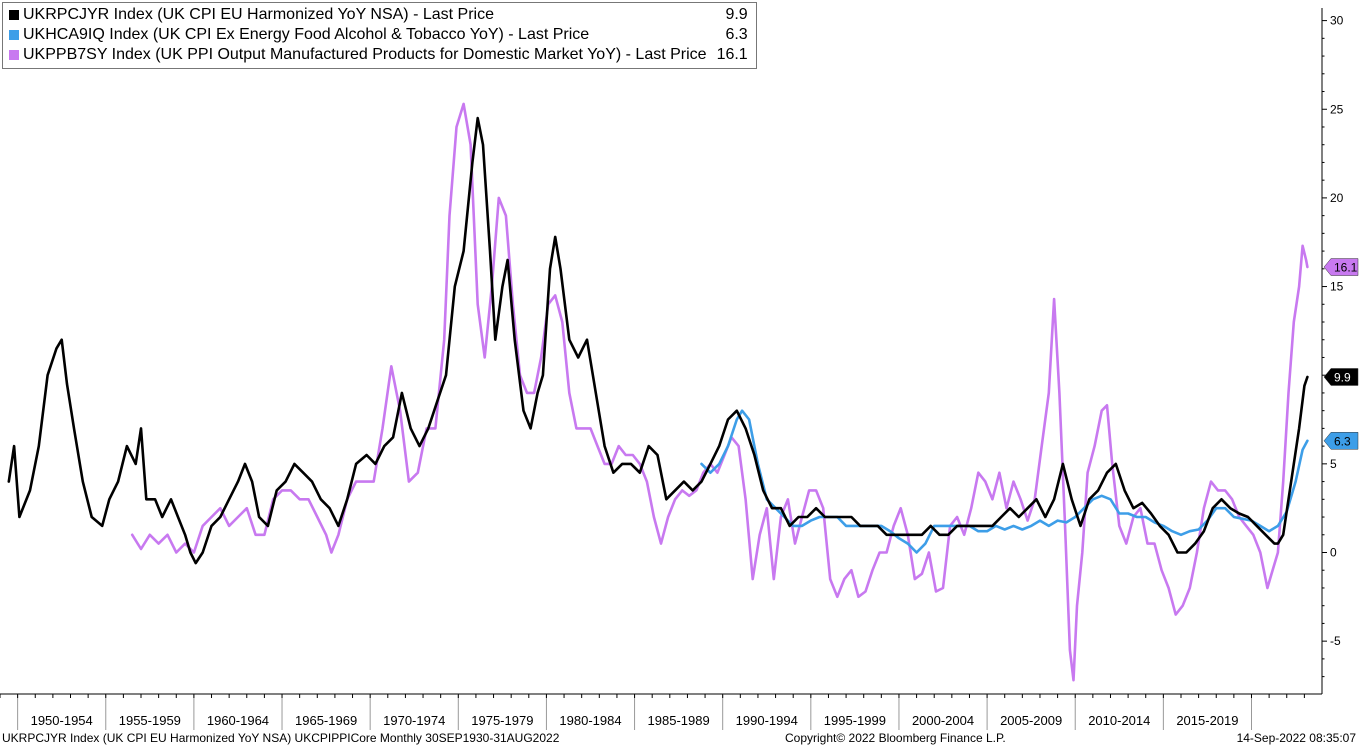 The height and width of the screenshot is (747, 1359). I want to click on legend-value-ppi: 16.1, so click(732, 54).